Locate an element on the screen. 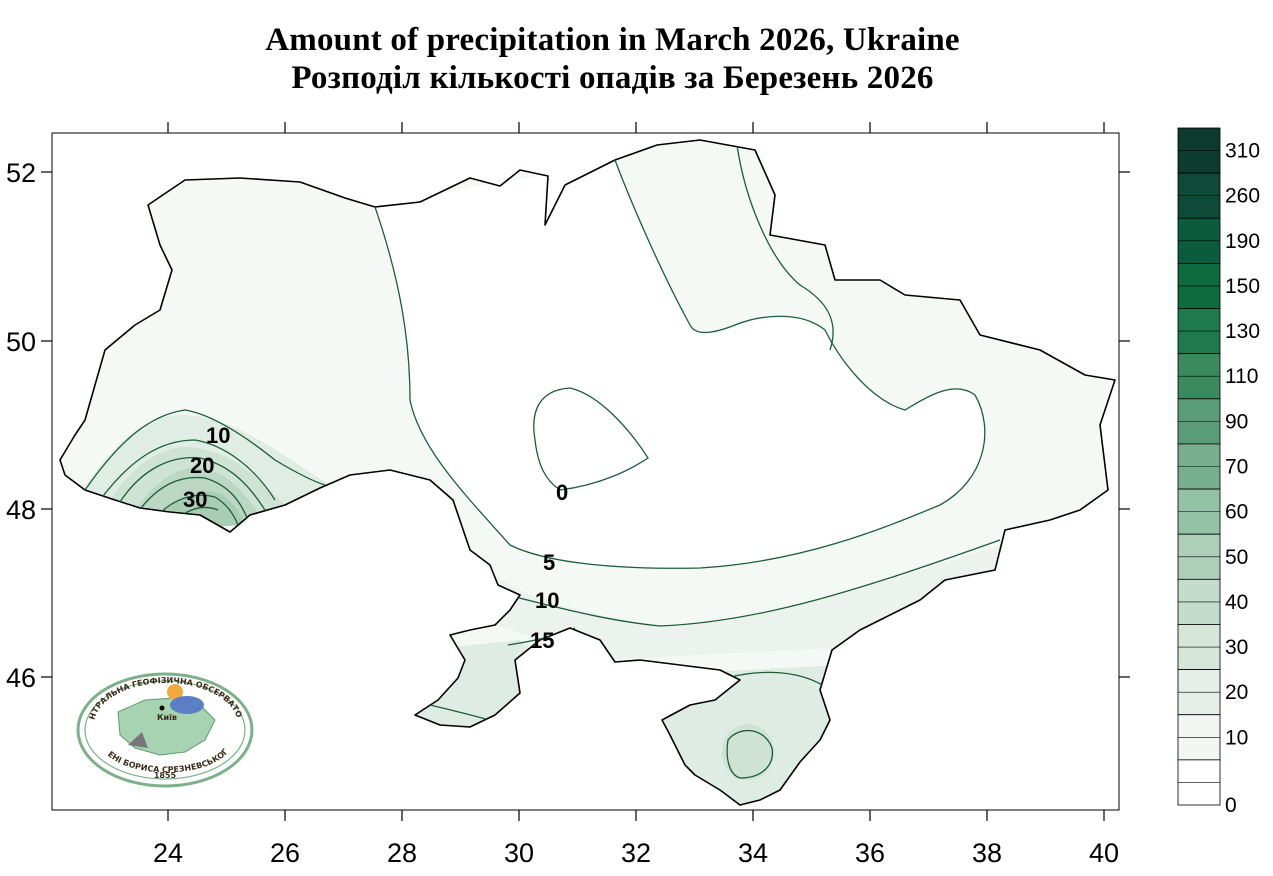 The width and height of the screenshot is (1273, 876). x-tick-labels: 24 26 28 30 32 34 36 38 40 is located at coordinates (636, 853).